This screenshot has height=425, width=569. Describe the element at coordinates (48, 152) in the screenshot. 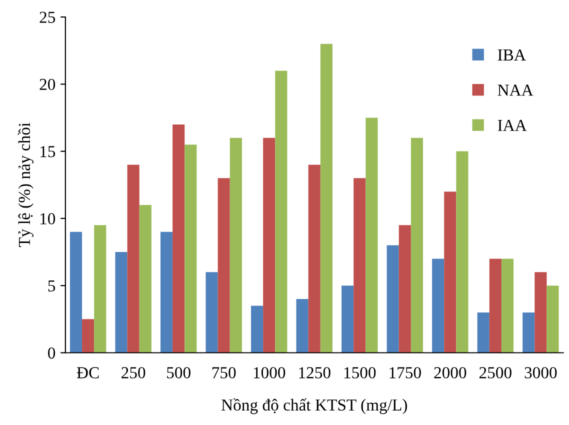

I see `y-tick-label: 15` at that location.